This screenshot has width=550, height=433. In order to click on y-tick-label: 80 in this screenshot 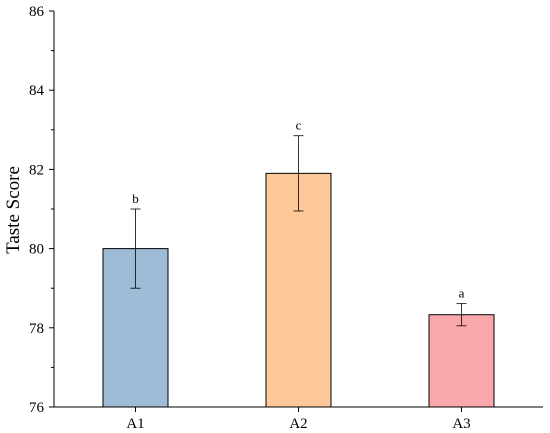, I will do `click(36, 250)`.